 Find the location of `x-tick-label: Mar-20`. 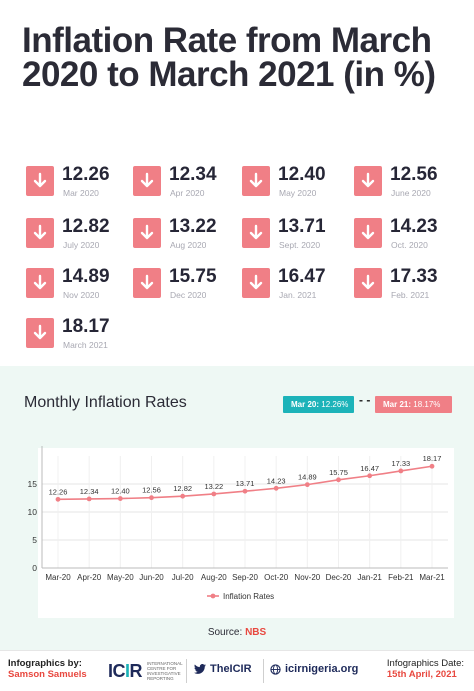

x-tick-label: Mar-20 is located at coordinates (58, 577).